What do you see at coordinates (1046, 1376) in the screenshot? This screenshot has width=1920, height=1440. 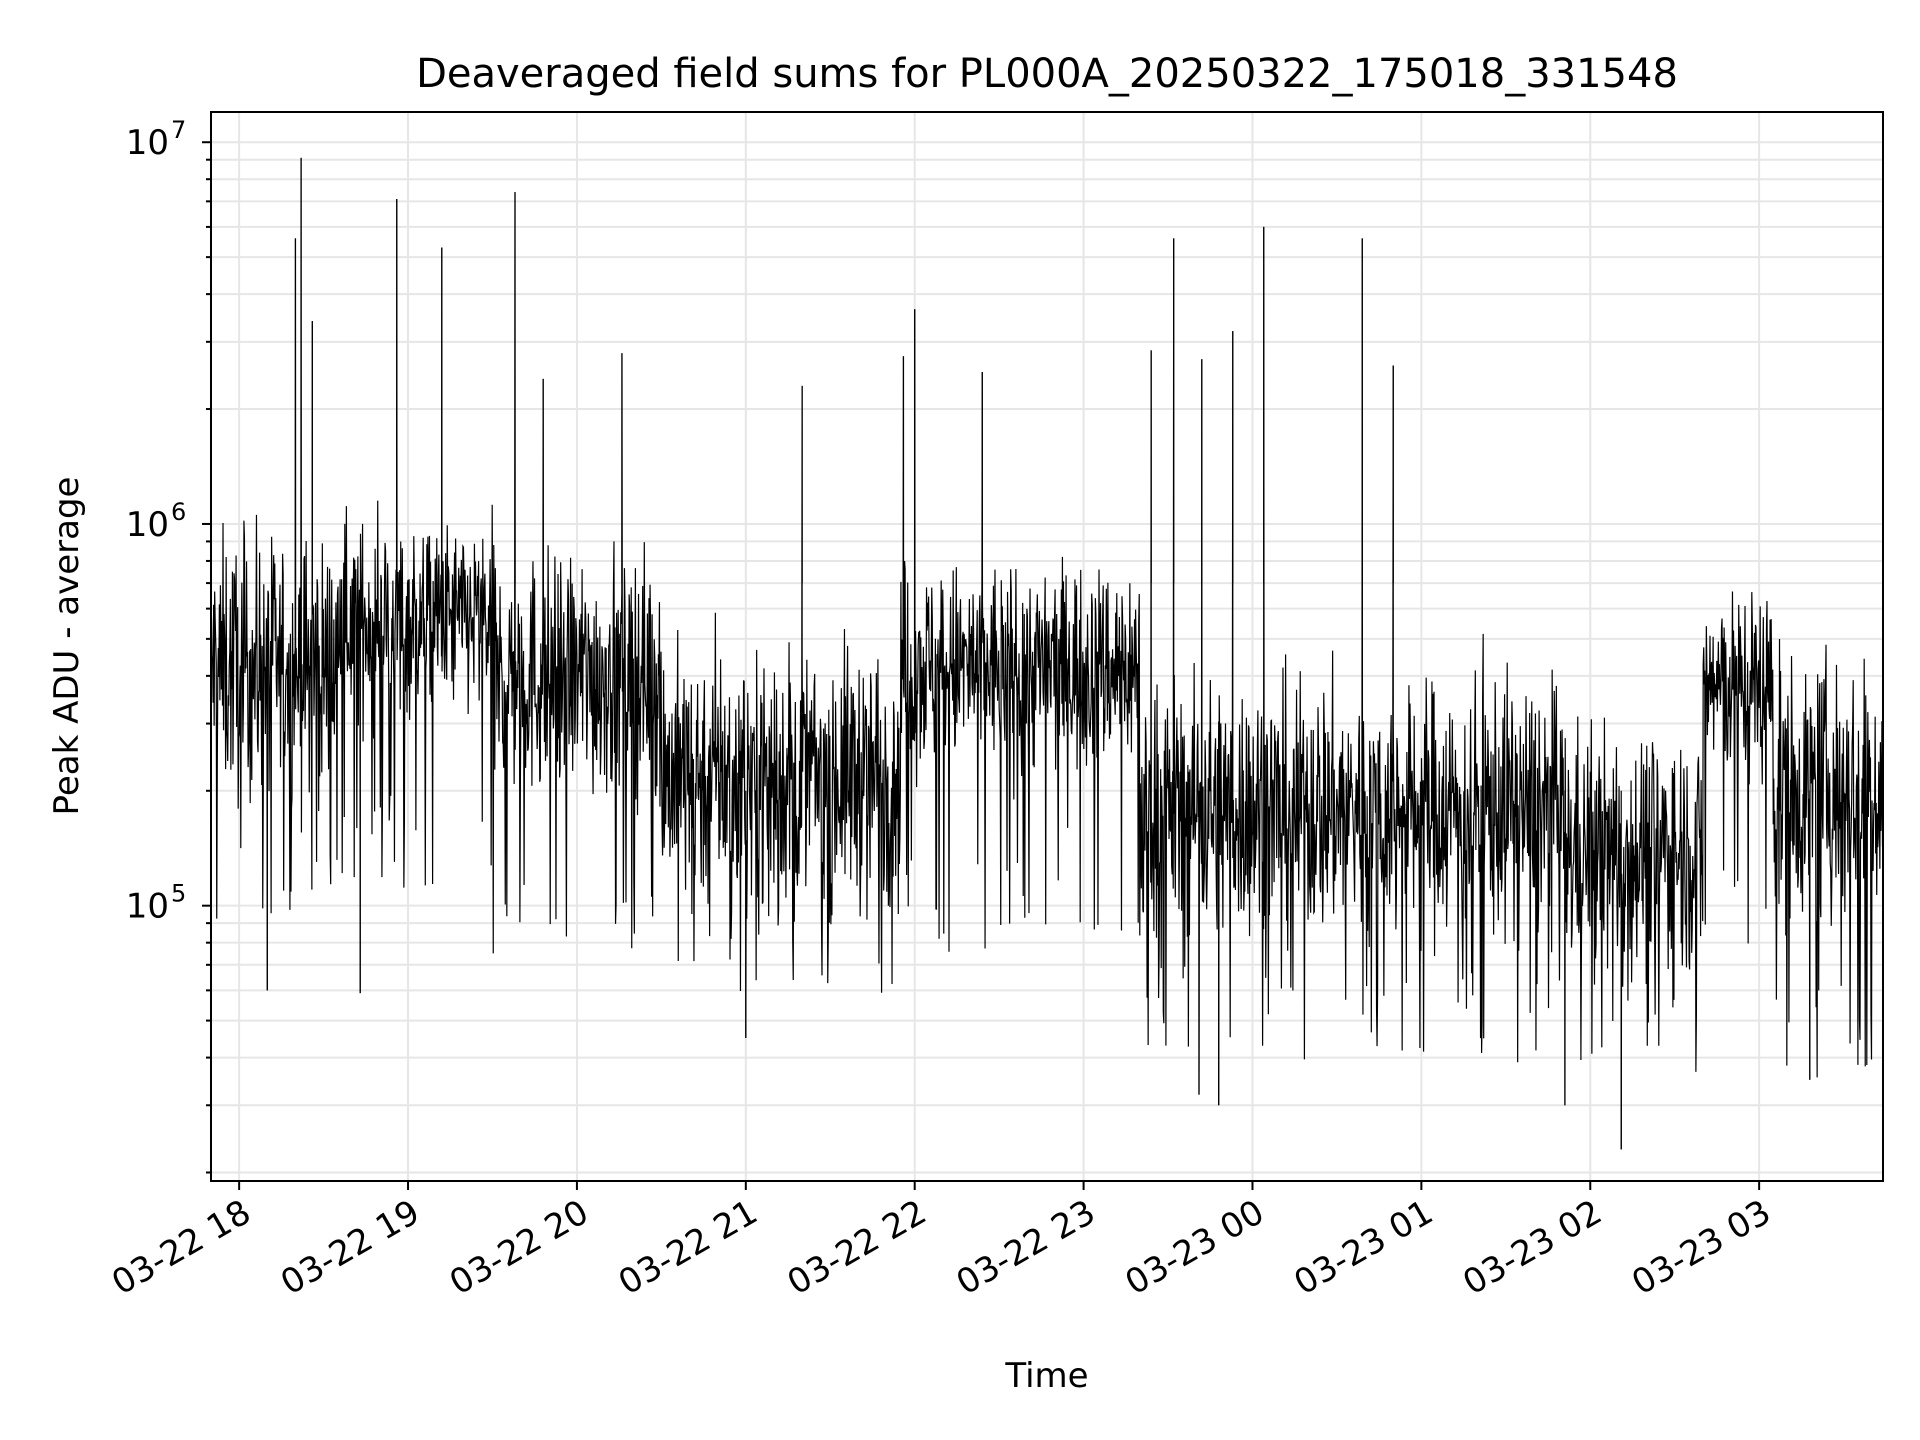 I see `x-axis-label: Time` at bounding box center [1046, 1376].